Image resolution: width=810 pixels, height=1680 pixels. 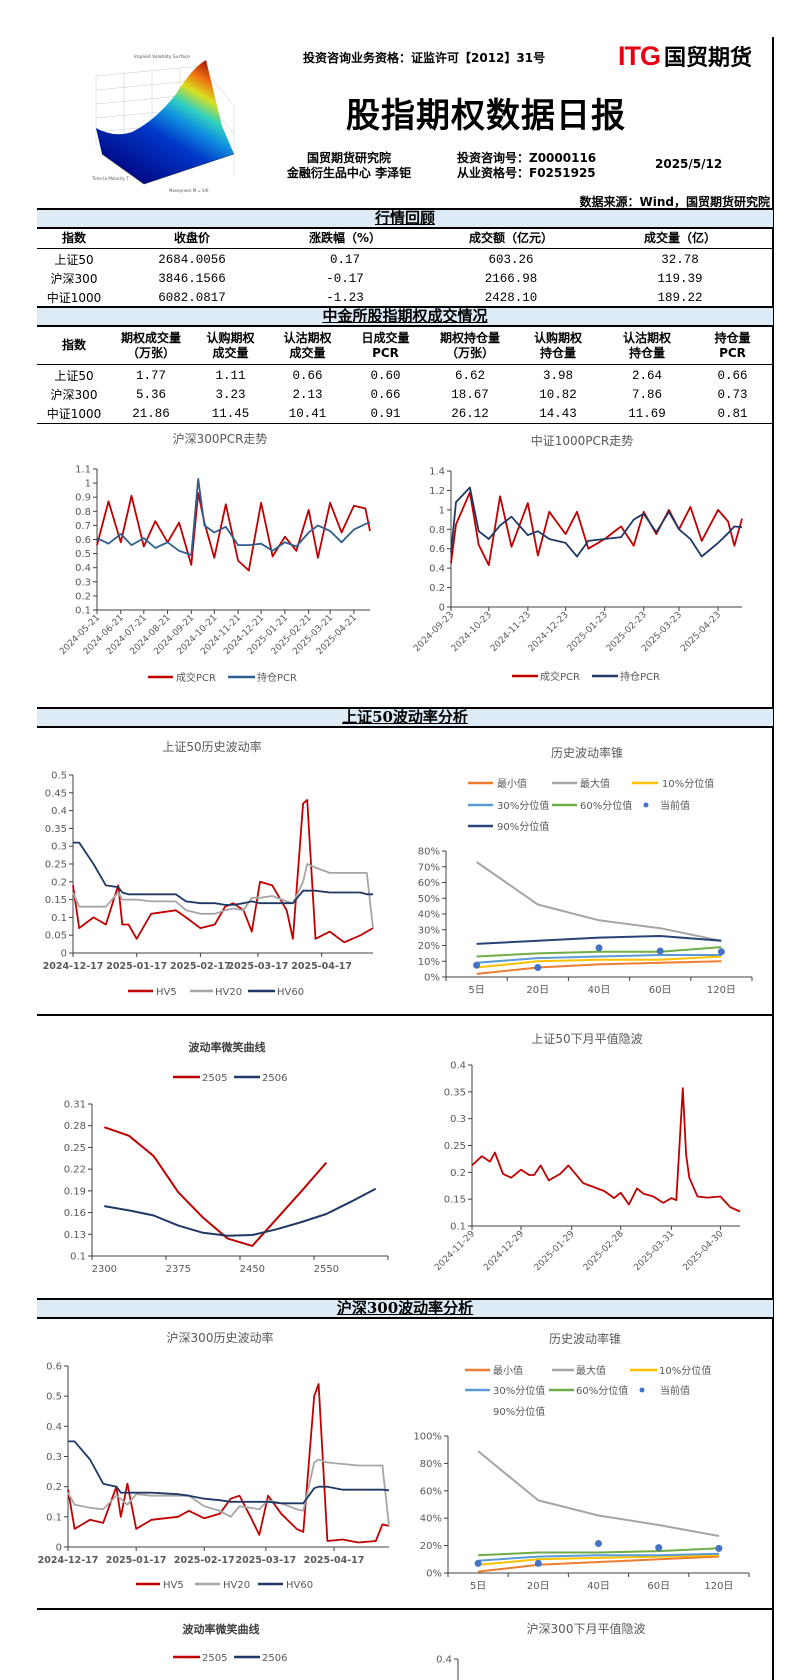 What do you see at coordinates (703, 1251) in the screenshot?
I see `x-tick-label: 2025-04-30` at bounding box center [703, 1251].